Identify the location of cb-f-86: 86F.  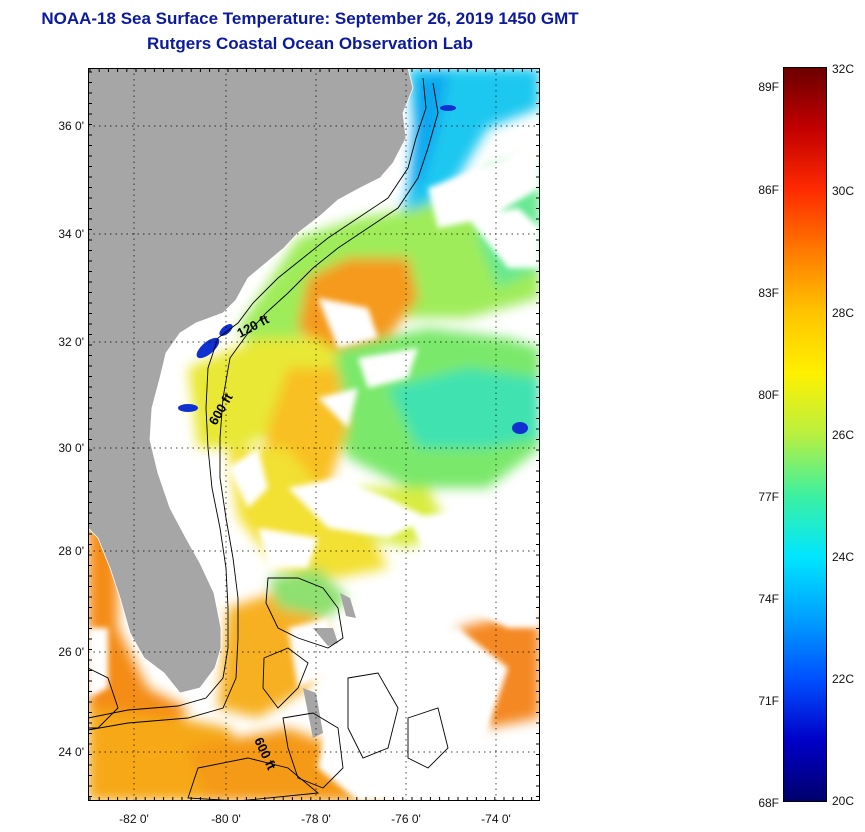
(768, 190).